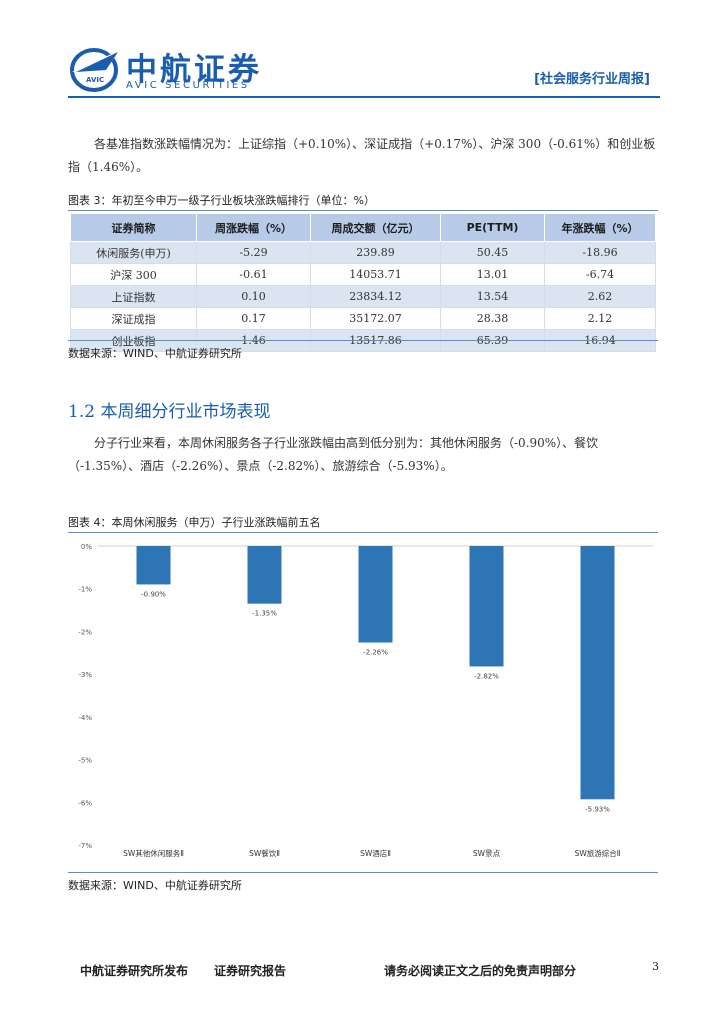 The image size is (724, 1024). What do you see at coordinates (85, 590) in the screenshot?
I see `y-tick-label: -1%` at bounding box center [85, 590].